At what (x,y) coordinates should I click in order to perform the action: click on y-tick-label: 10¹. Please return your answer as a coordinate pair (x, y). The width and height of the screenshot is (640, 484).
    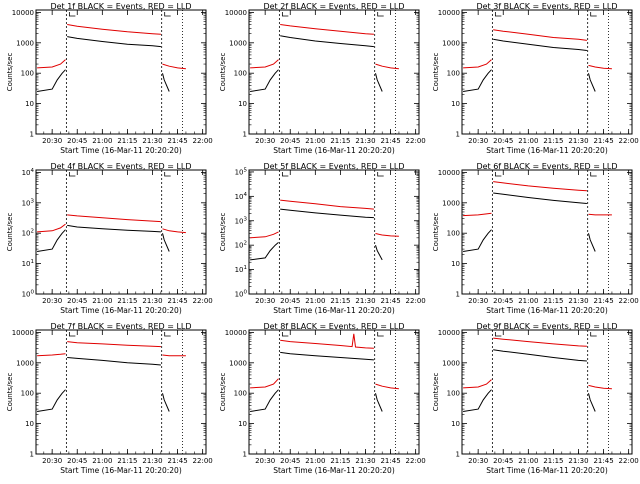
    Looking at the image, I should click on (28, 263).